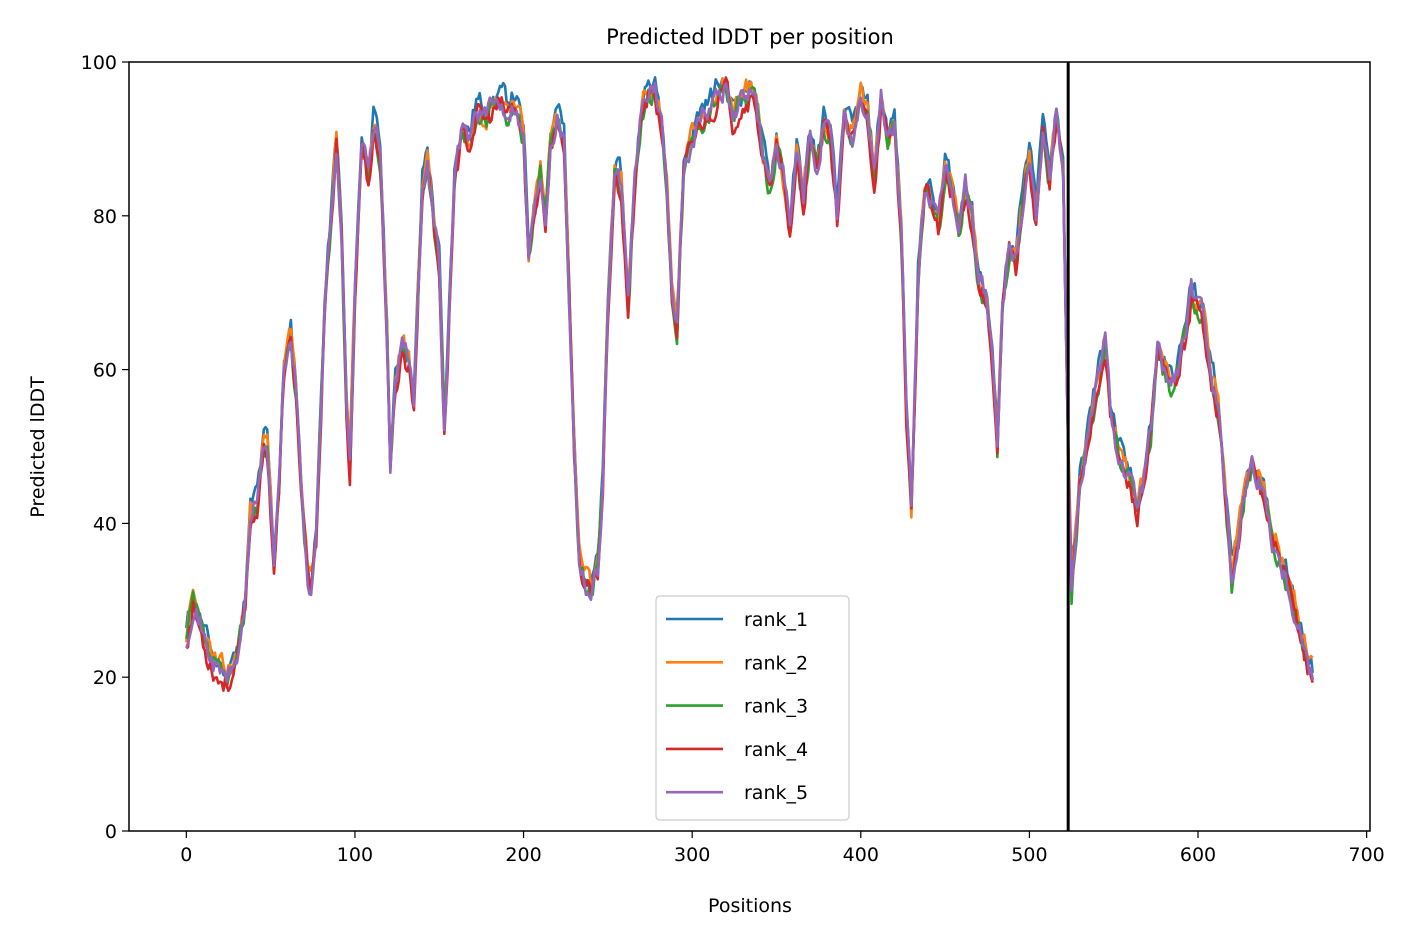 Image resolution: width=1415 pixels, height=939 pixels. Describe the element at coordinates (750, 906) in the screenshot. I see `x-axis-label: Positions` at that location.